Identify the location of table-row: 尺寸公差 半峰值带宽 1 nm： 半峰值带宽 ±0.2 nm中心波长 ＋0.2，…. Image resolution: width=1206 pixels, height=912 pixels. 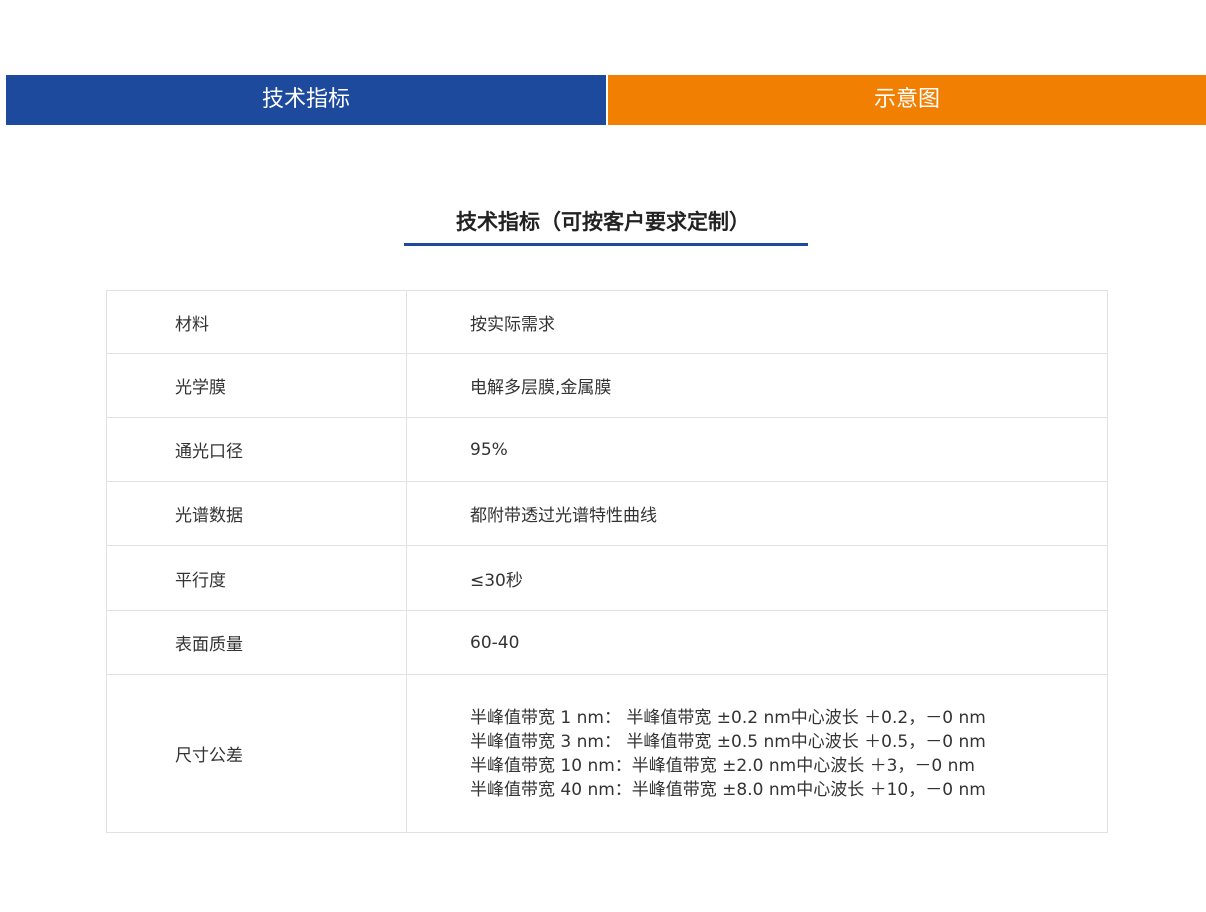
(607, 753).